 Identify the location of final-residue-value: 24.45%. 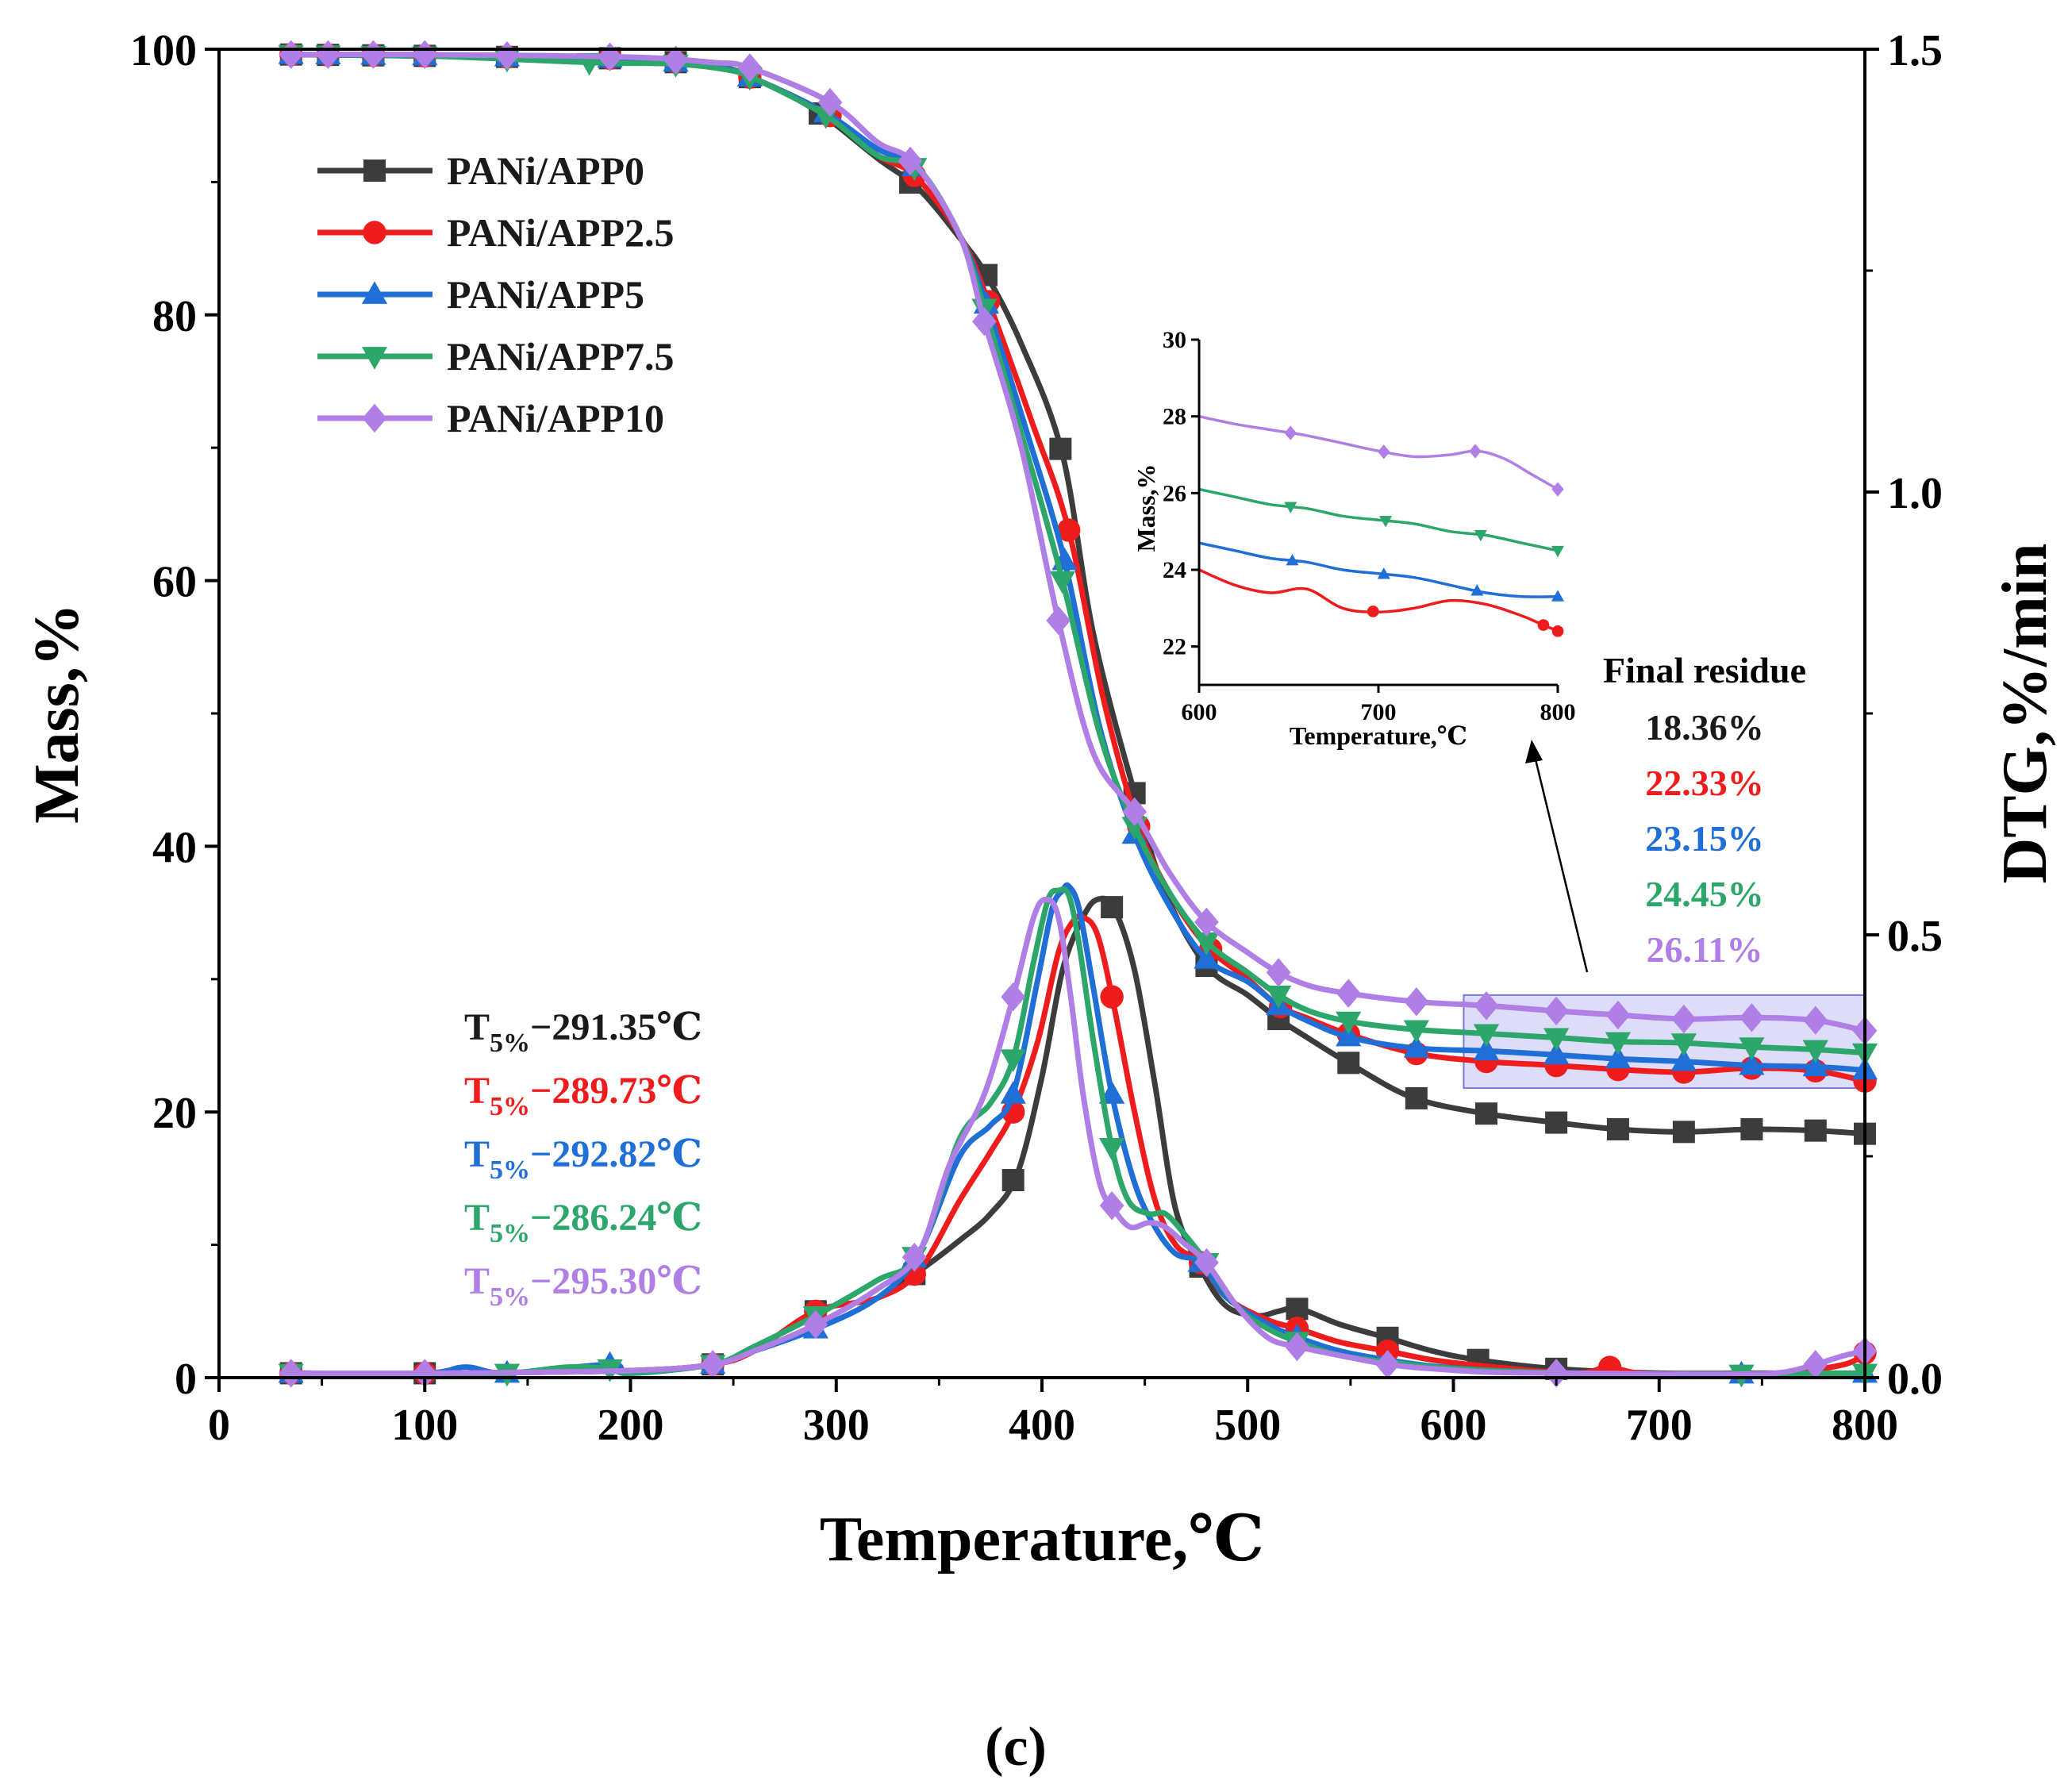
(1704, 894).